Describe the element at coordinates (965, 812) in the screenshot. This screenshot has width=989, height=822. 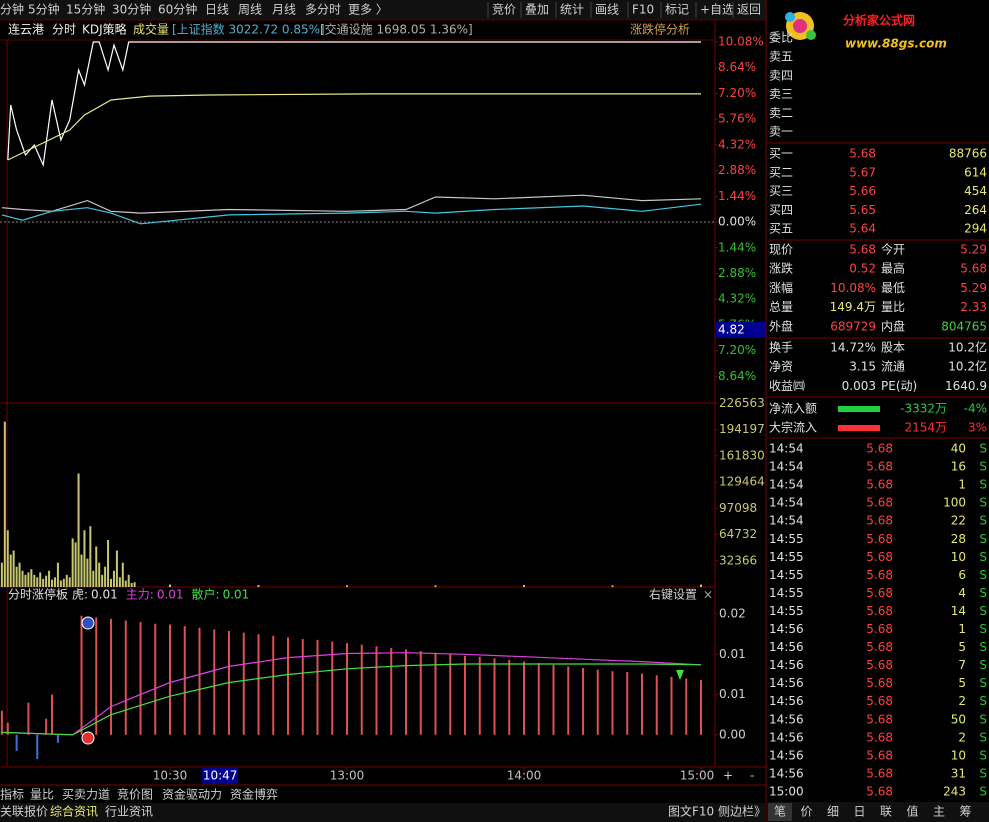
I see `panel-tab: 筹` at that location.